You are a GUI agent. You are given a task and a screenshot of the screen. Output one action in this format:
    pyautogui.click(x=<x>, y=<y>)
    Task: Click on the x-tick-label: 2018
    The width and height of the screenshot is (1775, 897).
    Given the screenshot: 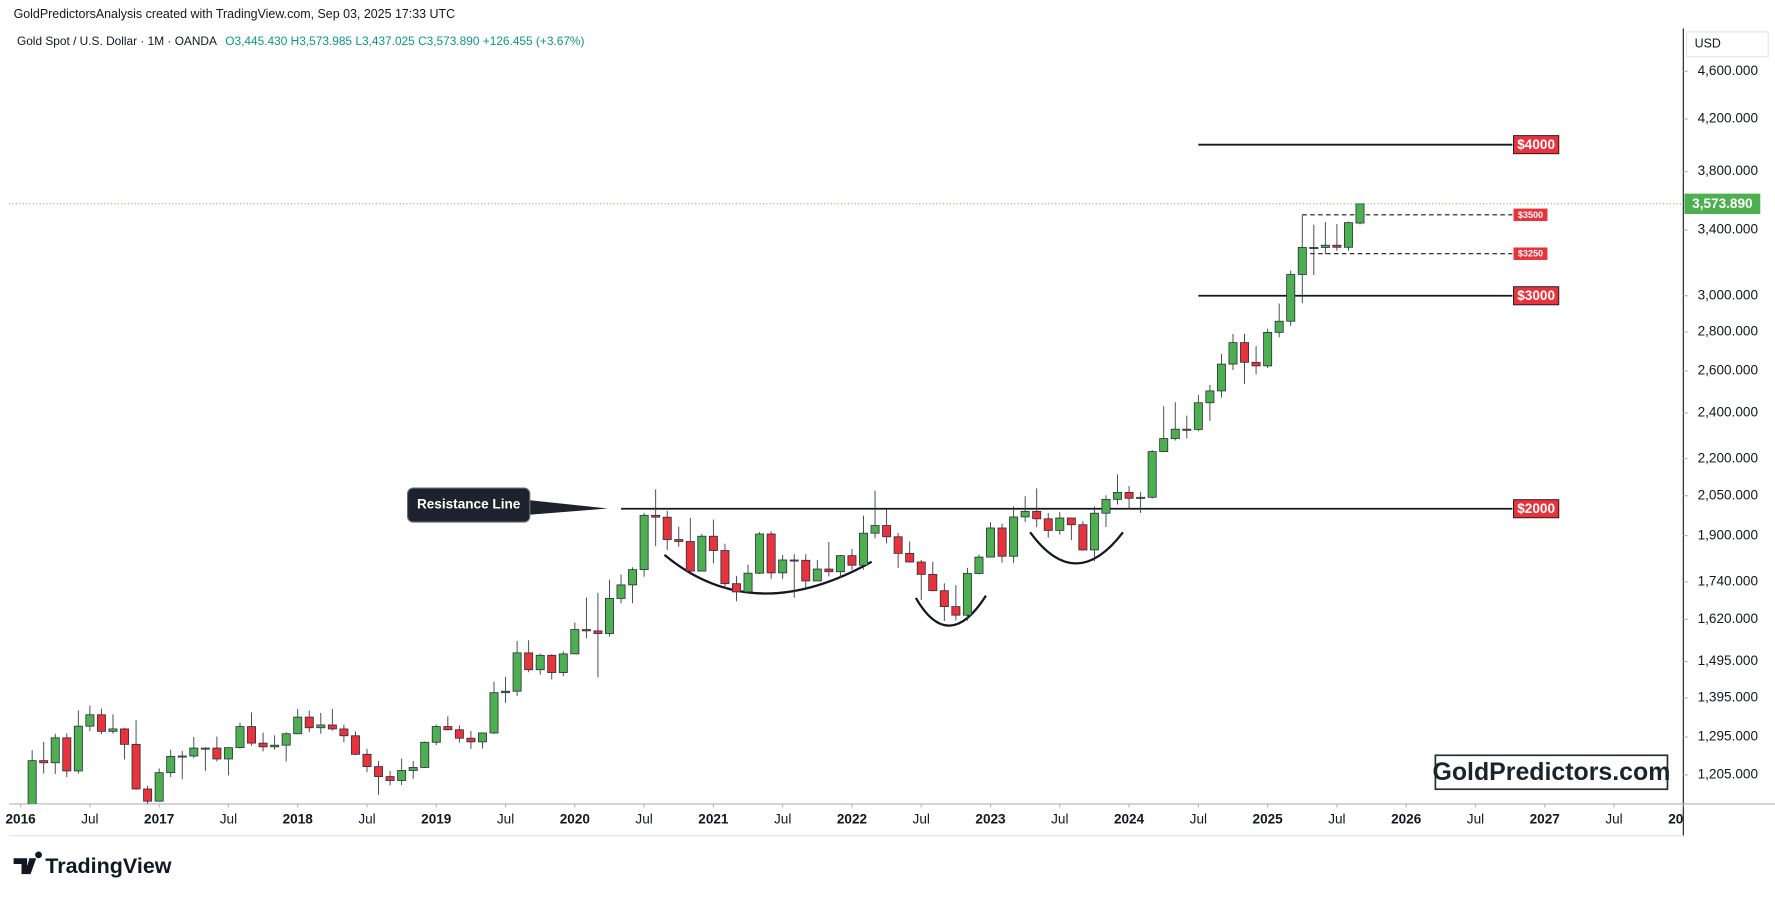 What is the action you would take?
    pyautogui.click(x=298, y=818)
    